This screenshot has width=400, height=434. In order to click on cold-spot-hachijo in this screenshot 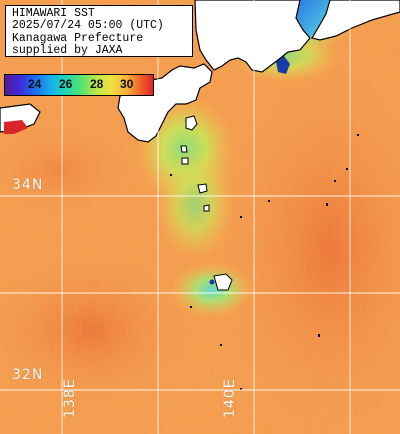, I will do `click(212, 282)`.